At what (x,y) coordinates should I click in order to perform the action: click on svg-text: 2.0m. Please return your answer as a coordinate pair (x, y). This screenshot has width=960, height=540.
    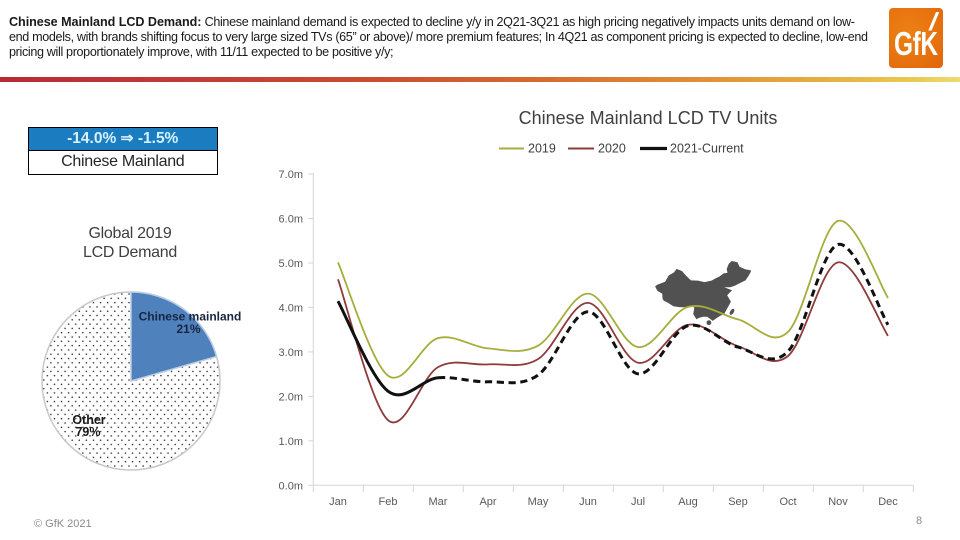
    Looking at the image, I should click on (291, 397).